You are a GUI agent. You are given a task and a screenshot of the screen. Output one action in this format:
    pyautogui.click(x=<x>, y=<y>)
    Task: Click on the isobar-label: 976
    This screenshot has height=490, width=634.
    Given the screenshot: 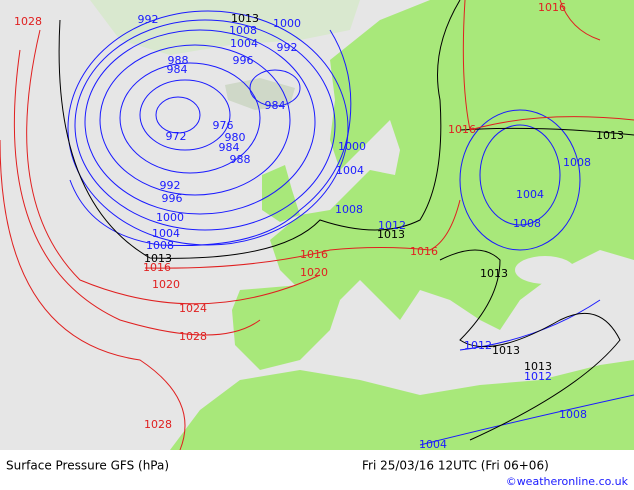 What is the action you would take?
    pyautogui.click(x=223, y=125)
    